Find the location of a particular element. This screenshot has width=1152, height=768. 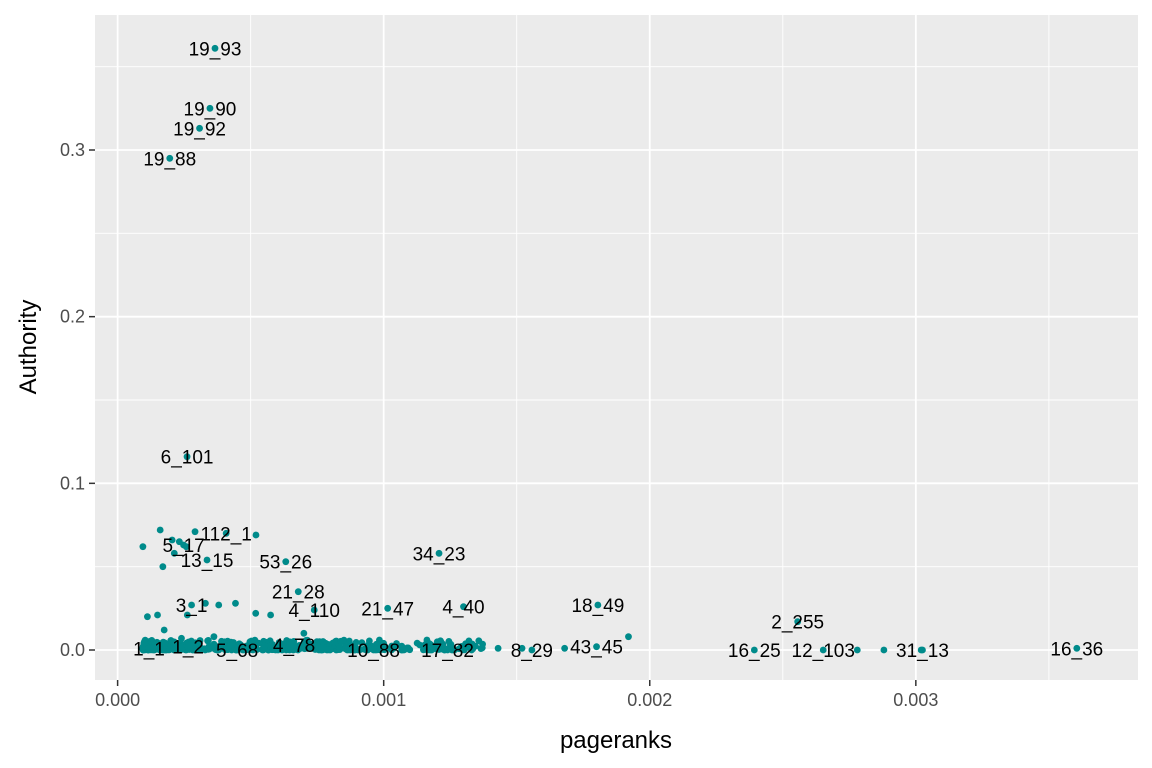

point-label: 5_17 is located at coordinates (183, 546).